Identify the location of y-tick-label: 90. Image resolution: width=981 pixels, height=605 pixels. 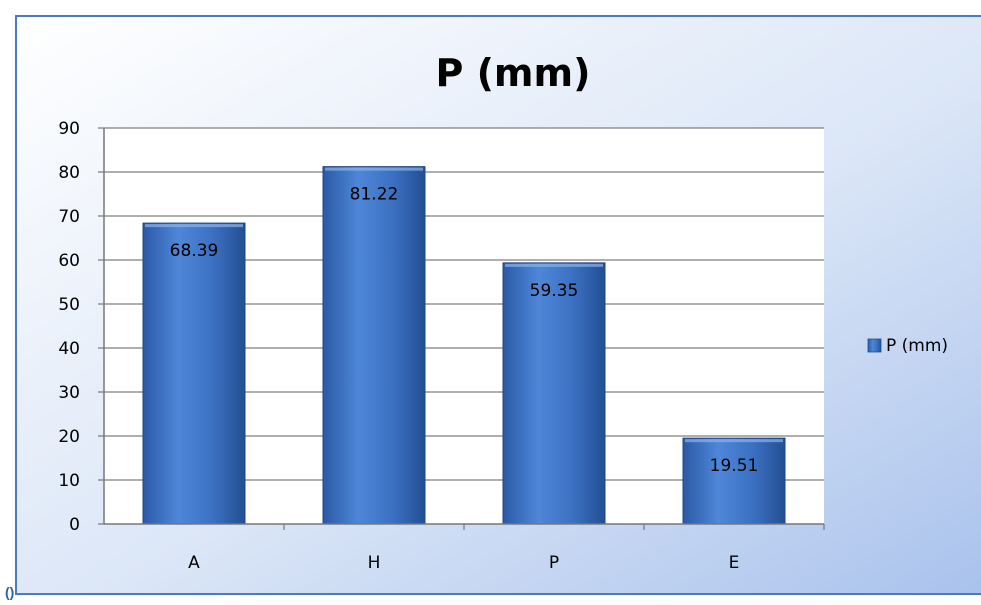
(69, 129).